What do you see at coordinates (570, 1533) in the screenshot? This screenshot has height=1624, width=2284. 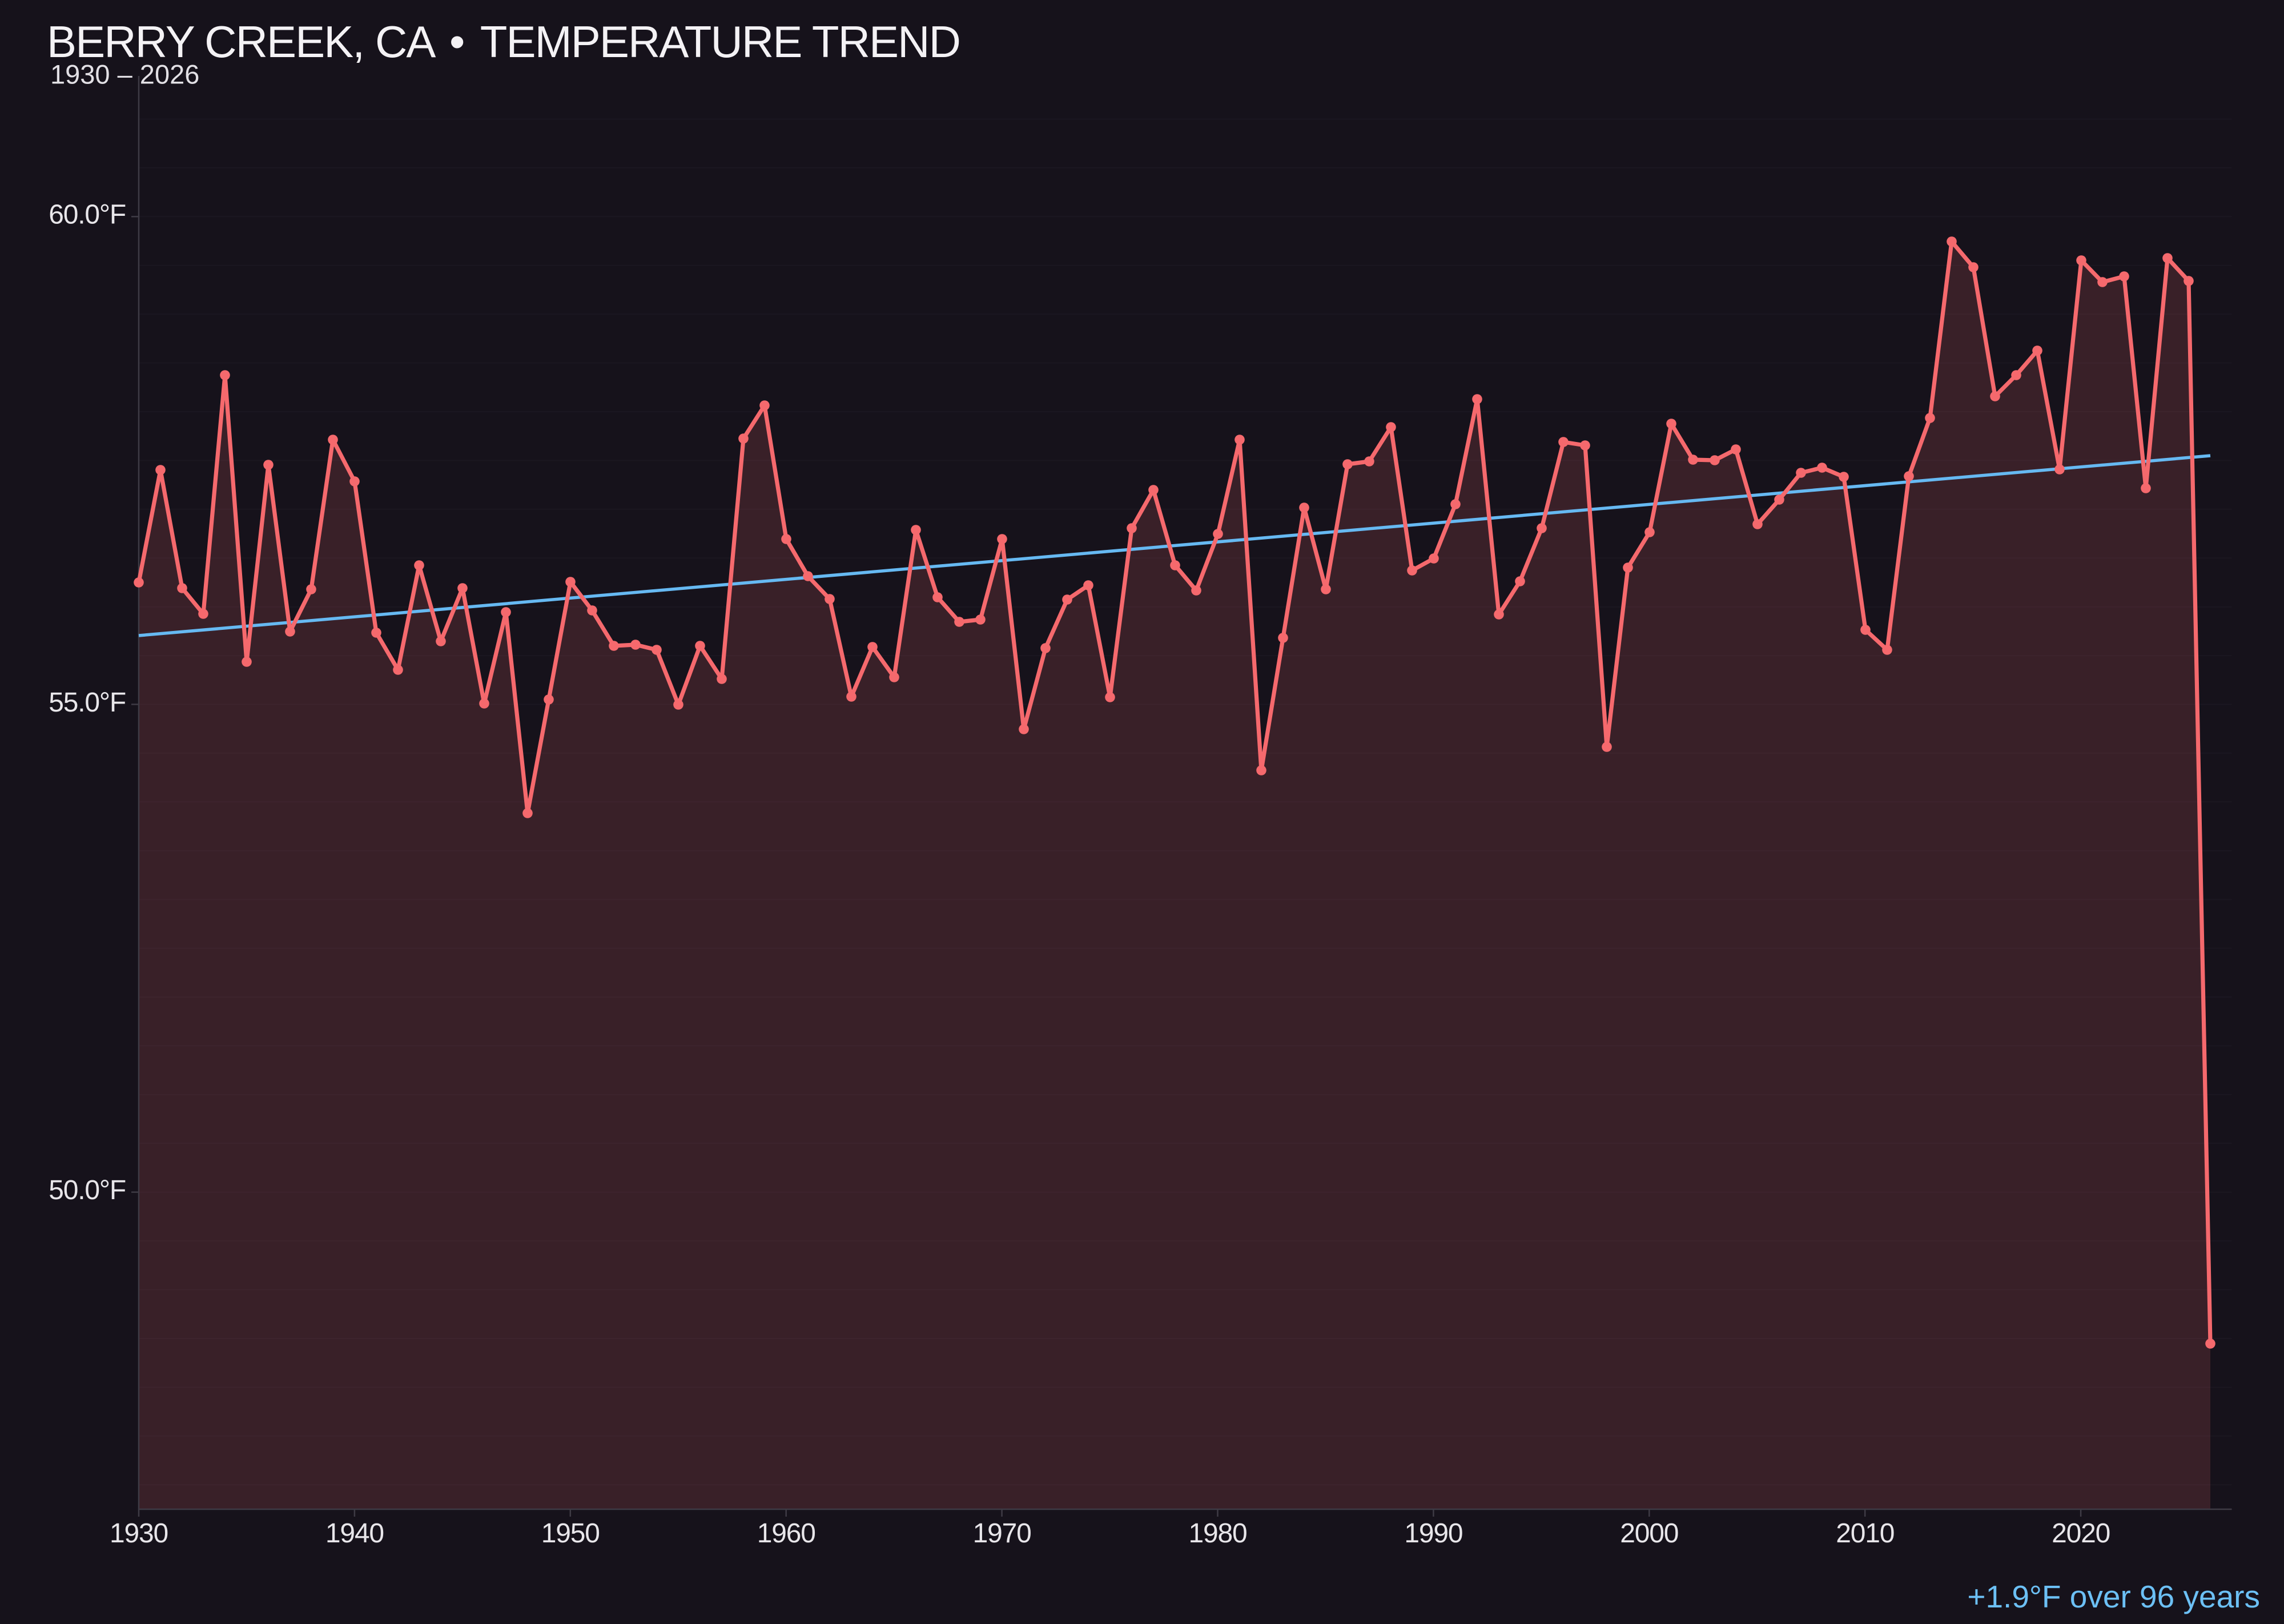 I see `svg-text: 1950` at bounding box center [570, 1533].